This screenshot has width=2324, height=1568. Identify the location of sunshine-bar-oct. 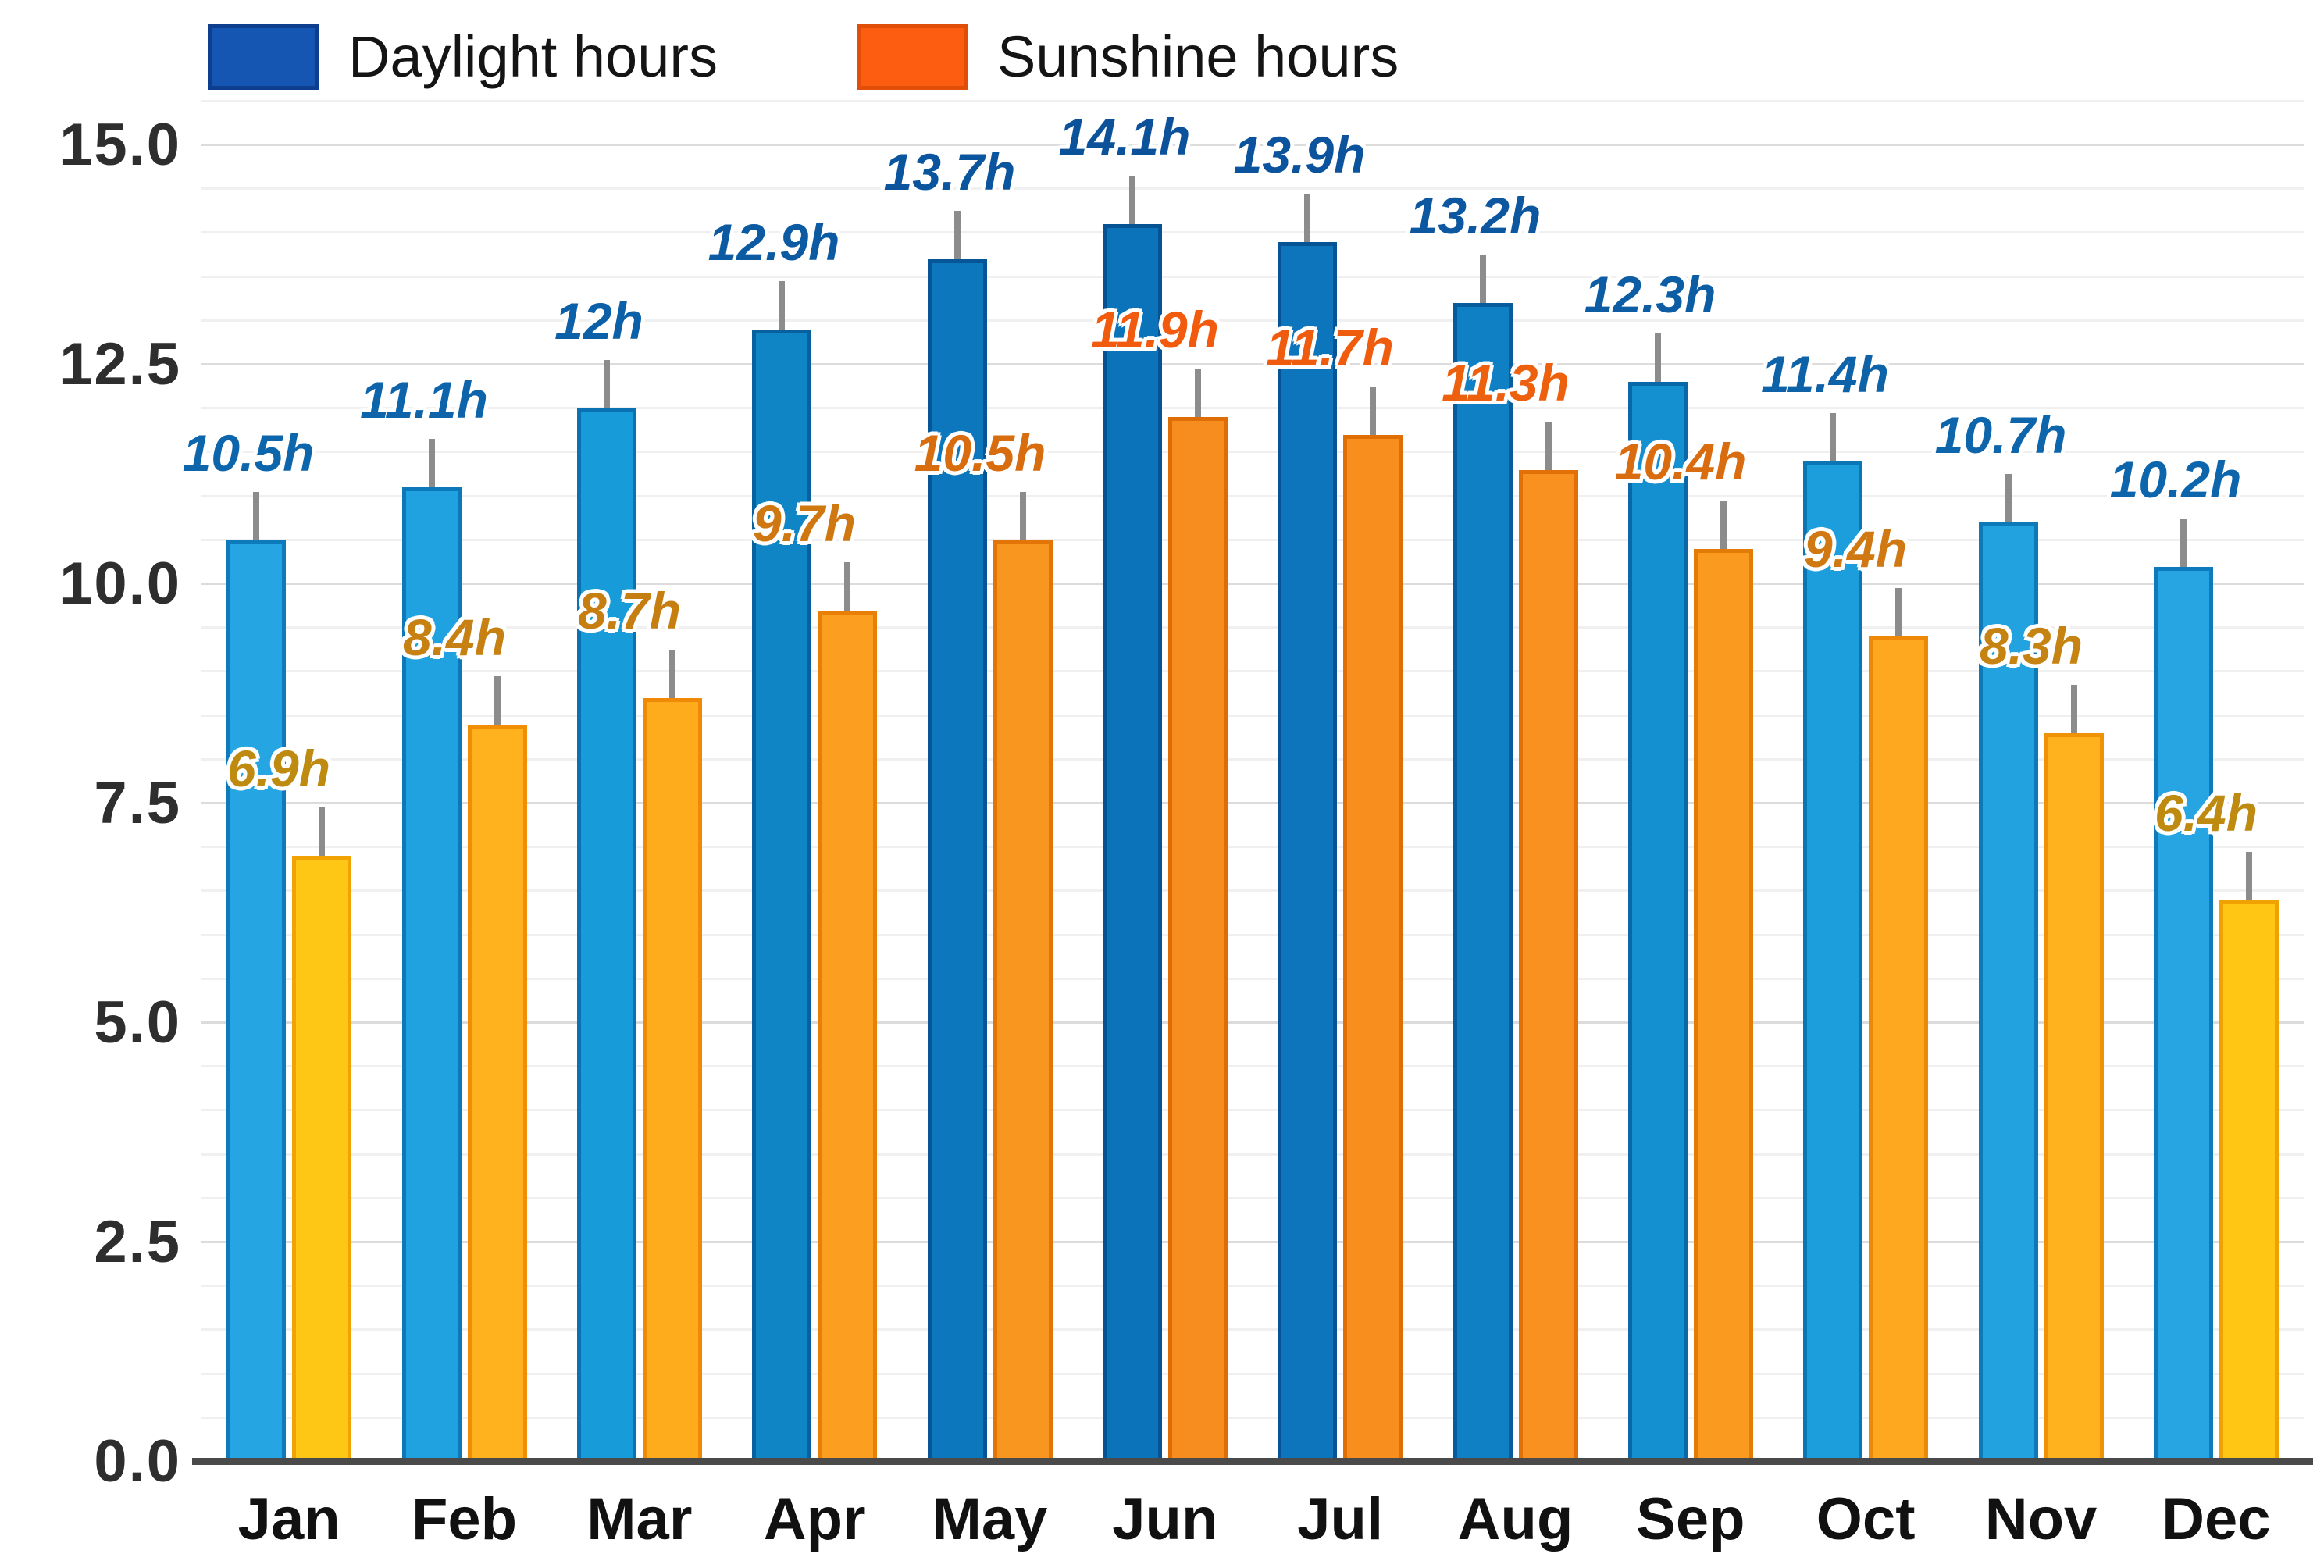
(1898, 1049).